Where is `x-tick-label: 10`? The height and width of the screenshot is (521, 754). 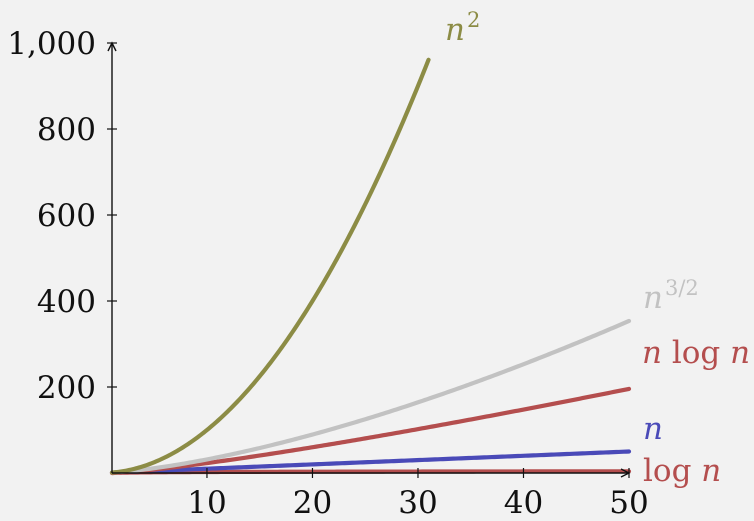
x-tick-label: 10 is located at coordinates (206, 503).